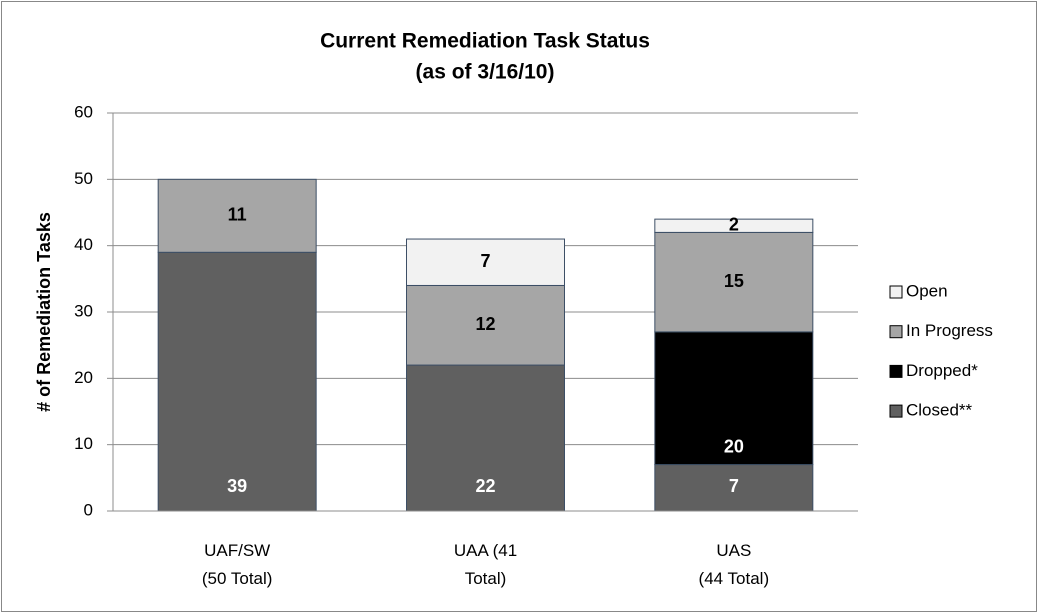 The image size is (1039, 614). Describe the element at coordinates (83, 178) in the screenshot. I see `y-tick-label: 50` at that location.